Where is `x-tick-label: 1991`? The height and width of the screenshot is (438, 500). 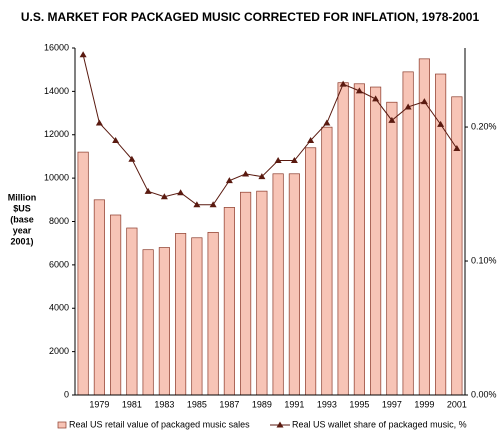 x-tick-label: 1991 is located at coordinates (294, 404).